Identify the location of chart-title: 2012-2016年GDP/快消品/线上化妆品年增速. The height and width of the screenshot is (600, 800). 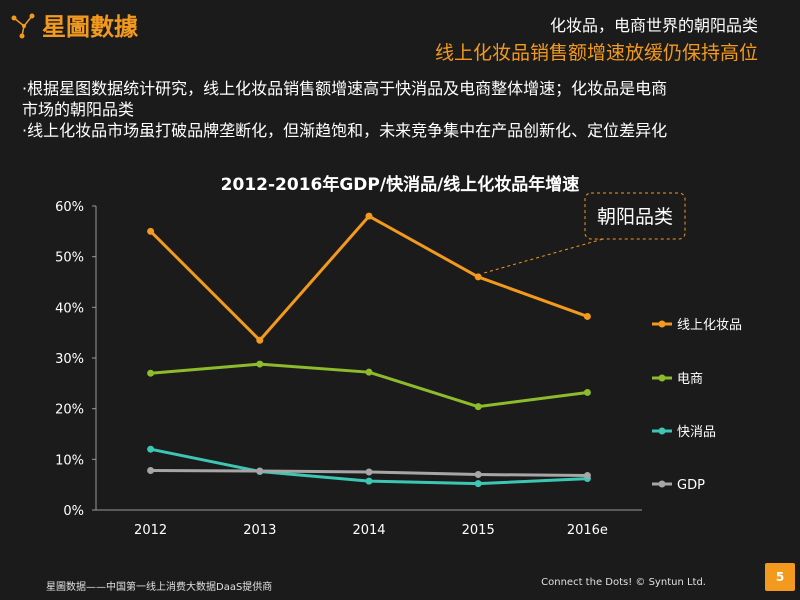
(400, 185).